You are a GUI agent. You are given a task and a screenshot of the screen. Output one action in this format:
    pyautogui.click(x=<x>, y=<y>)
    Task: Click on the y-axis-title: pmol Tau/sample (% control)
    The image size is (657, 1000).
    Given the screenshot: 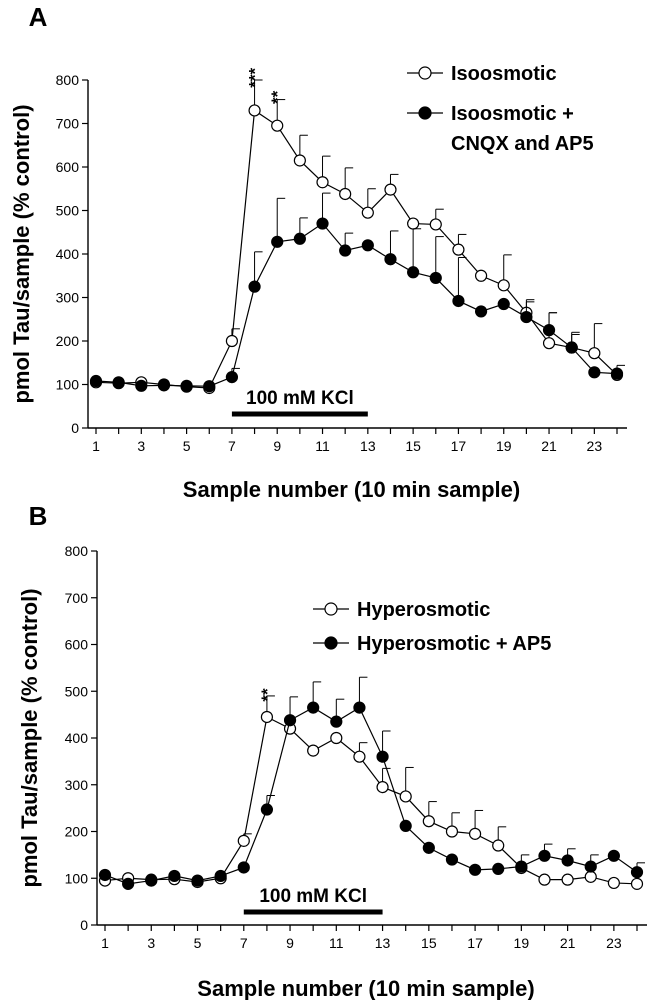 What is the action you would take?
    pyautogui.click(x=29, y=737)
    